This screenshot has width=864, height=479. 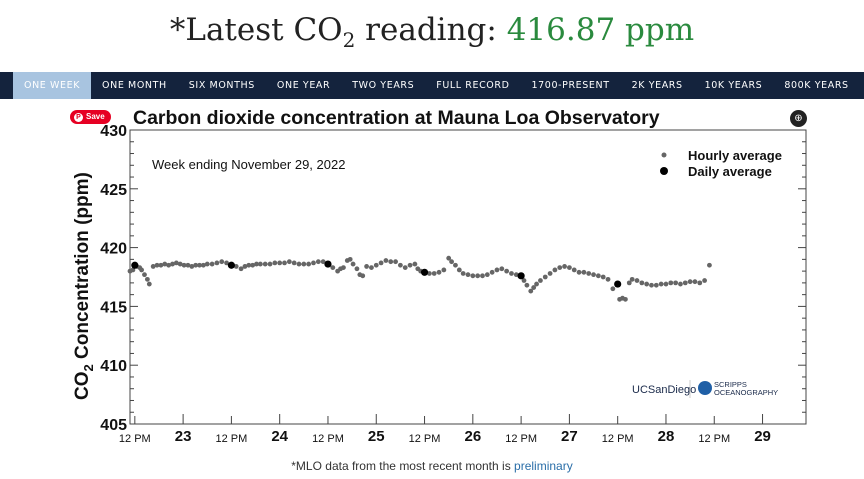 What do you see at coordinates (52, 85) in the screenshot?
I see `tab-one-week: ONE WEEK` at bounding box center [52, 85].